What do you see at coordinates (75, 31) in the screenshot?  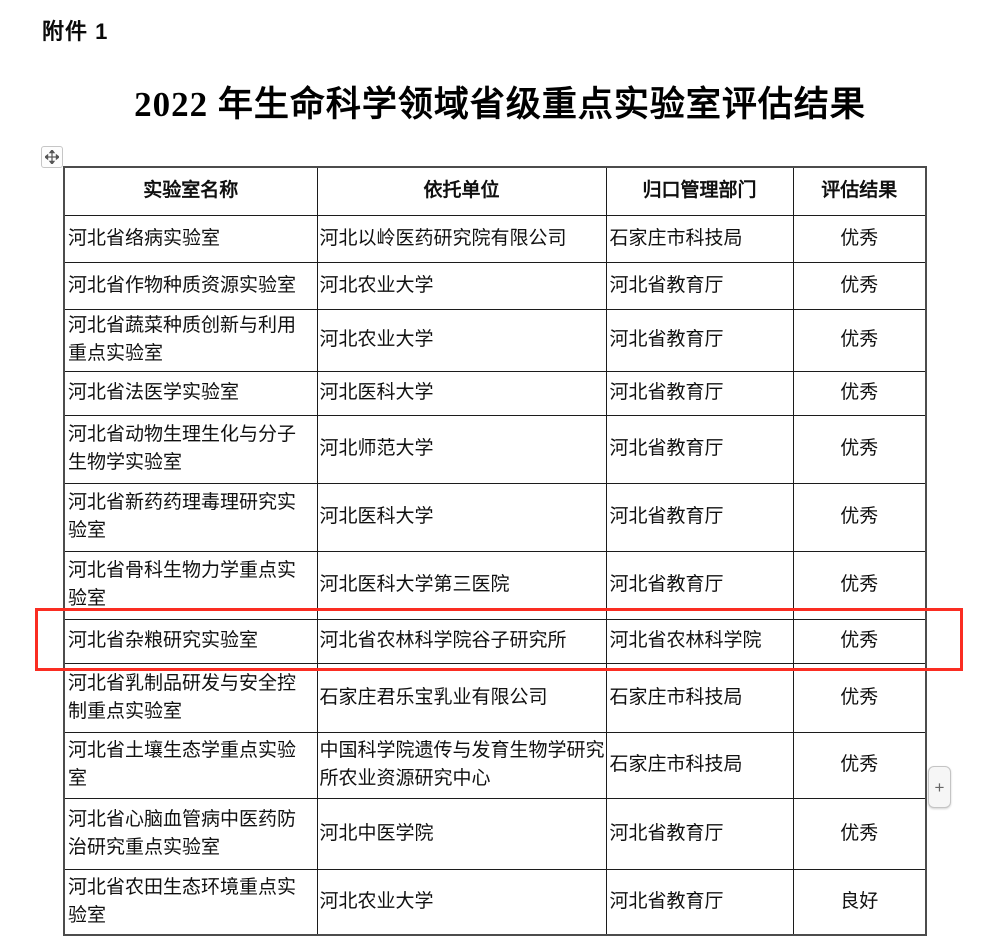 I see `attachment-label: 附件 1` at bounding box center [75, 31].